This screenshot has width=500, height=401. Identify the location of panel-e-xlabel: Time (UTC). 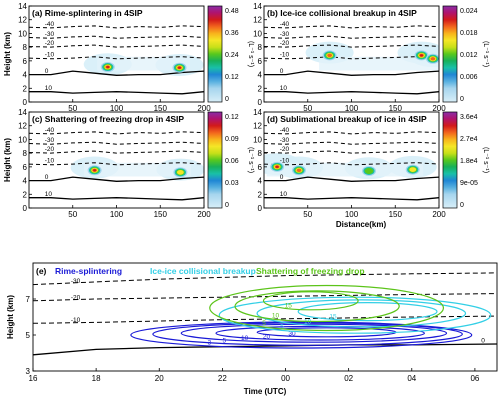
(265, 391).